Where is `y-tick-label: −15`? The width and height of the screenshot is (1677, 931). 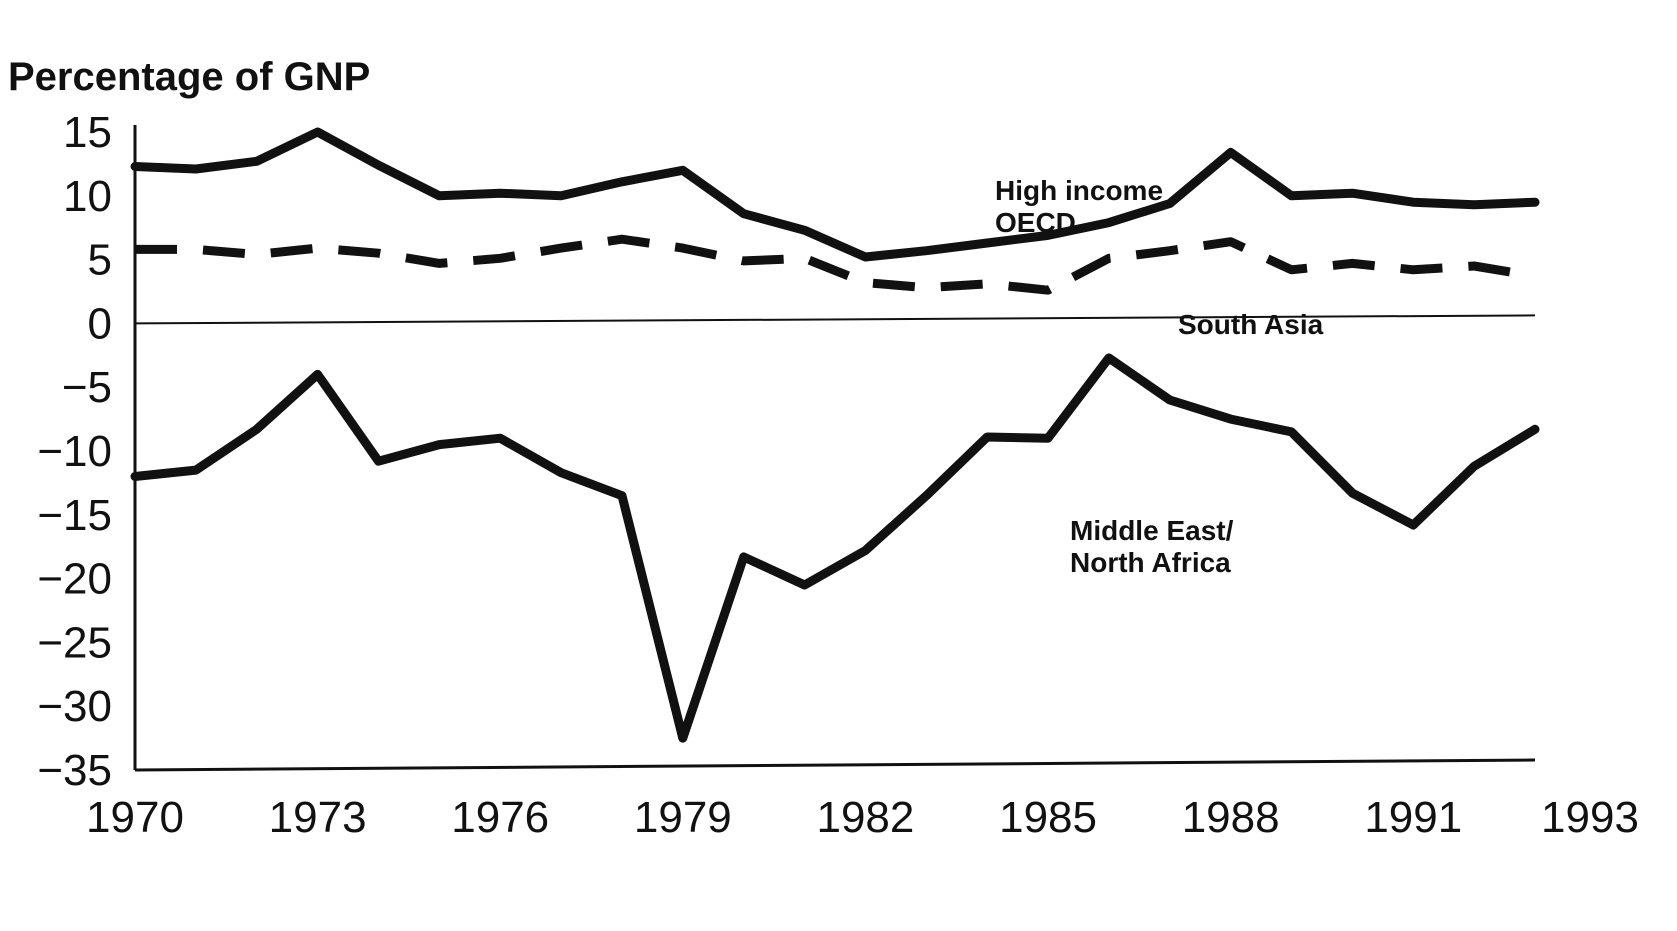
y-tick-label: −15 is located at coordinates (74, 515).